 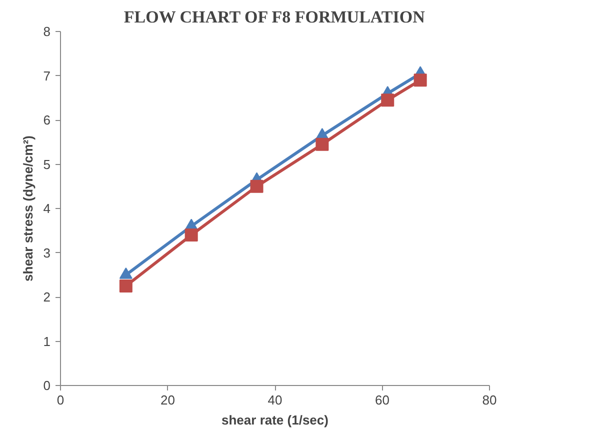 What do you see at coordinates (167, 400) in the screenshot?
I see `x-tick-label: 20` at bounding box center [167, 400].